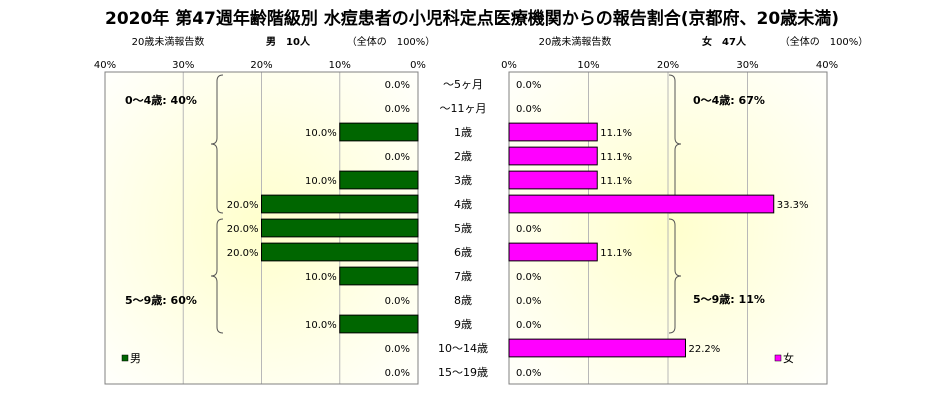 The image size is (944, 417). Describe the element at coordinates (105, 65) in the screenshot. I see `left-tick-label: 40%` at that location.